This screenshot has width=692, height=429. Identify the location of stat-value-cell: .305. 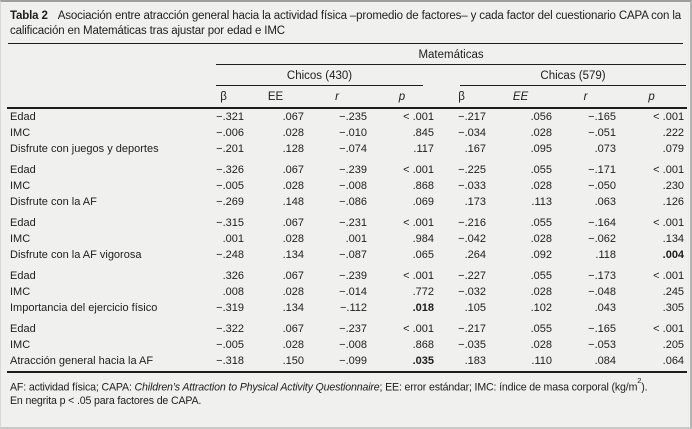
(673, 308).